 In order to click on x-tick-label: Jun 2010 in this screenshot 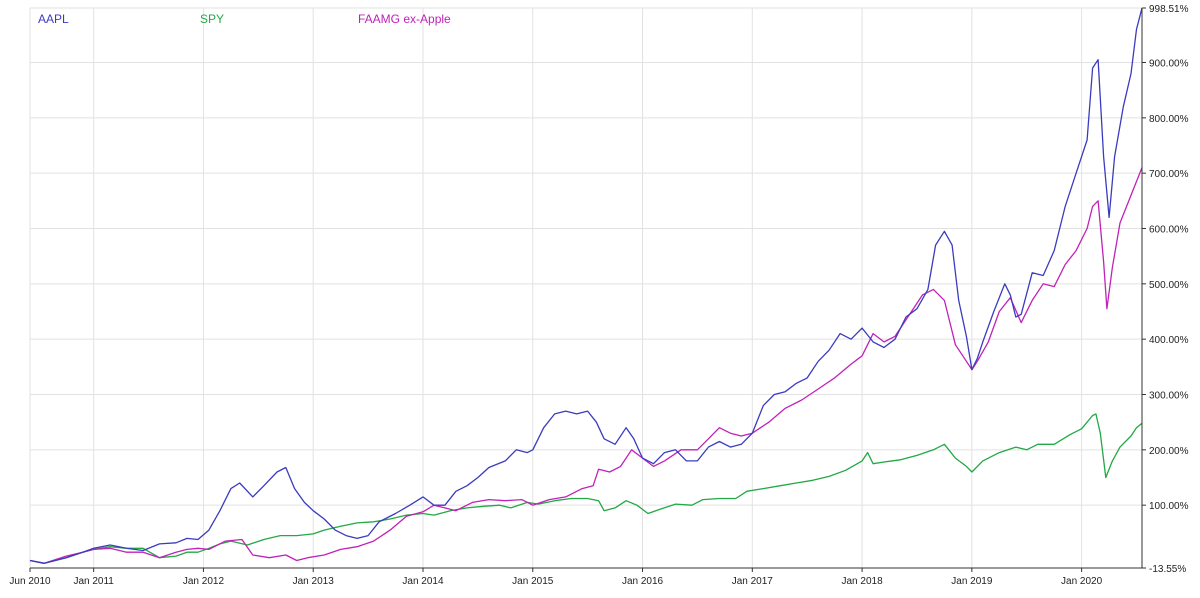, I will do `click(30, 581)`.